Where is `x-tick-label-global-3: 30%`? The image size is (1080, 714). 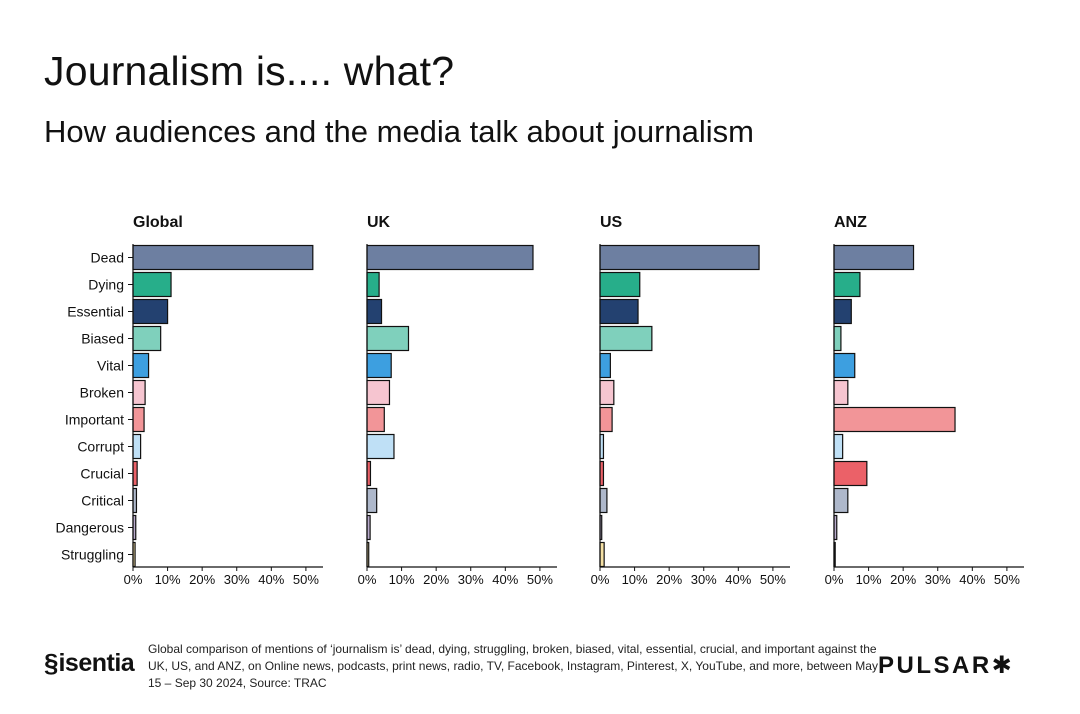 x-tick-label-global-3: 30% is located at coordinates (237, 579).